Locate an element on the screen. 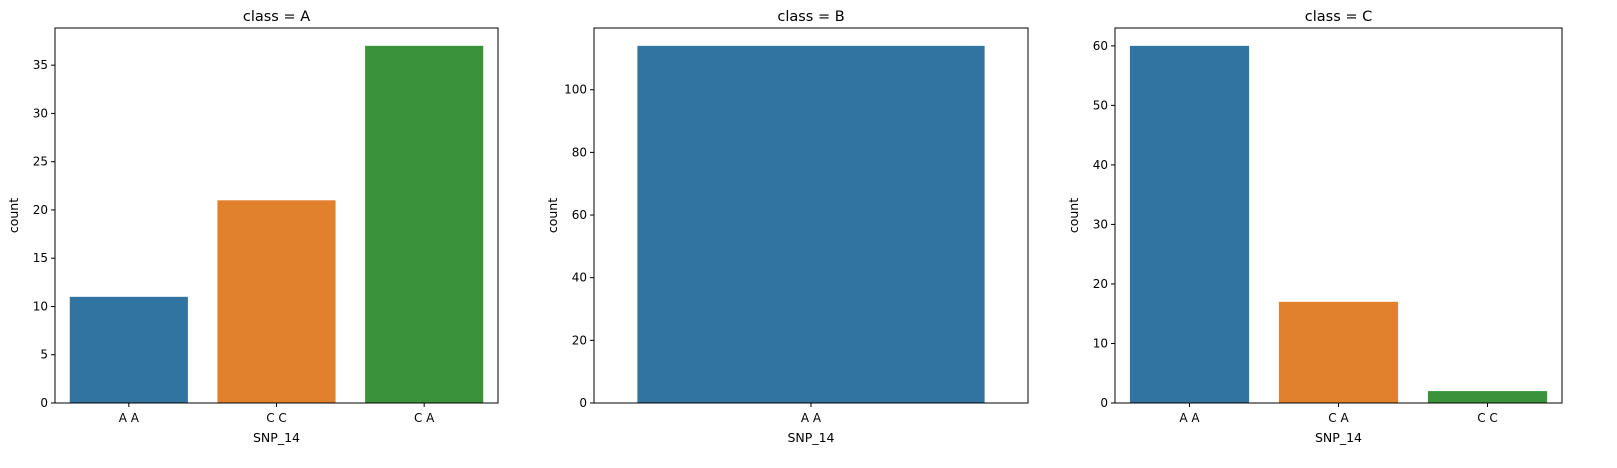 This screenshot has width=1617, height=468. chart-title: class = A is located at coordinates (276, 17).